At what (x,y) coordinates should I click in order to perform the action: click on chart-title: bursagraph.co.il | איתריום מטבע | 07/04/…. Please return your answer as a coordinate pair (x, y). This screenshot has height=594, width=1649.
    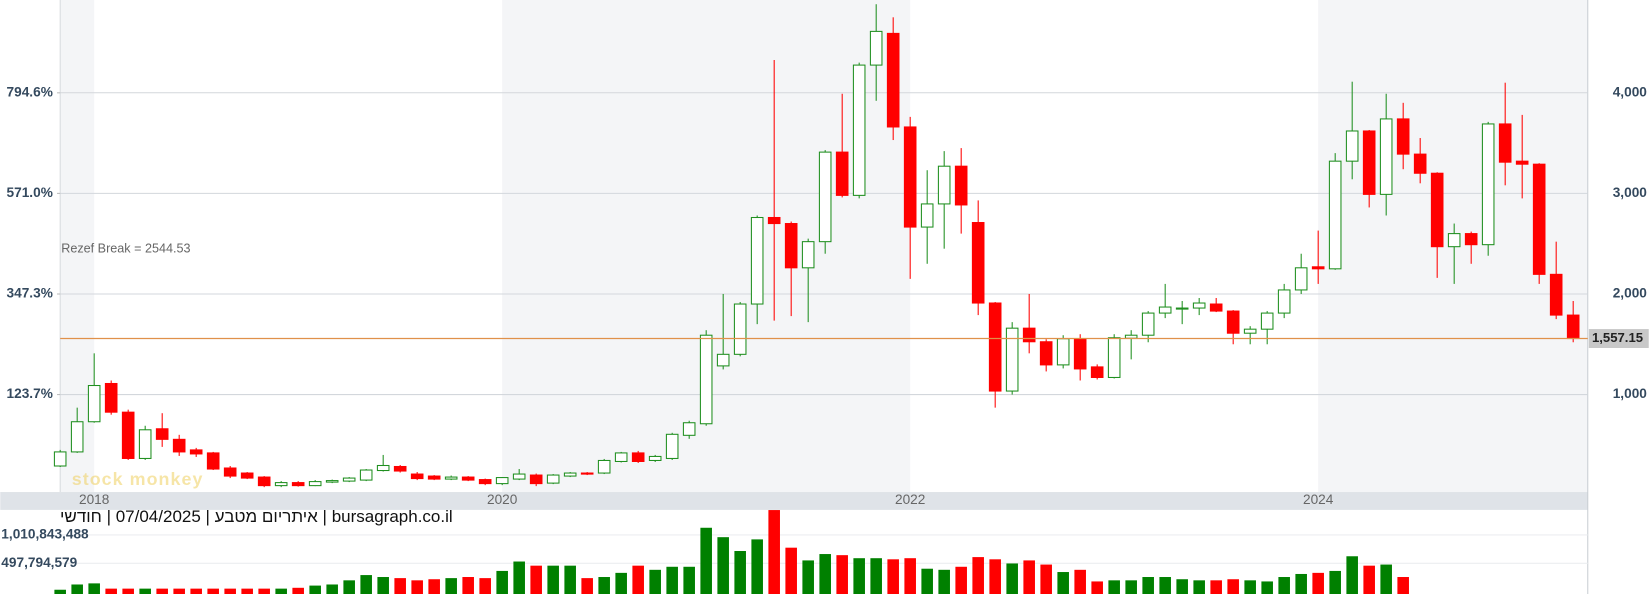
    Looking at the image, I should click on (256, 516).